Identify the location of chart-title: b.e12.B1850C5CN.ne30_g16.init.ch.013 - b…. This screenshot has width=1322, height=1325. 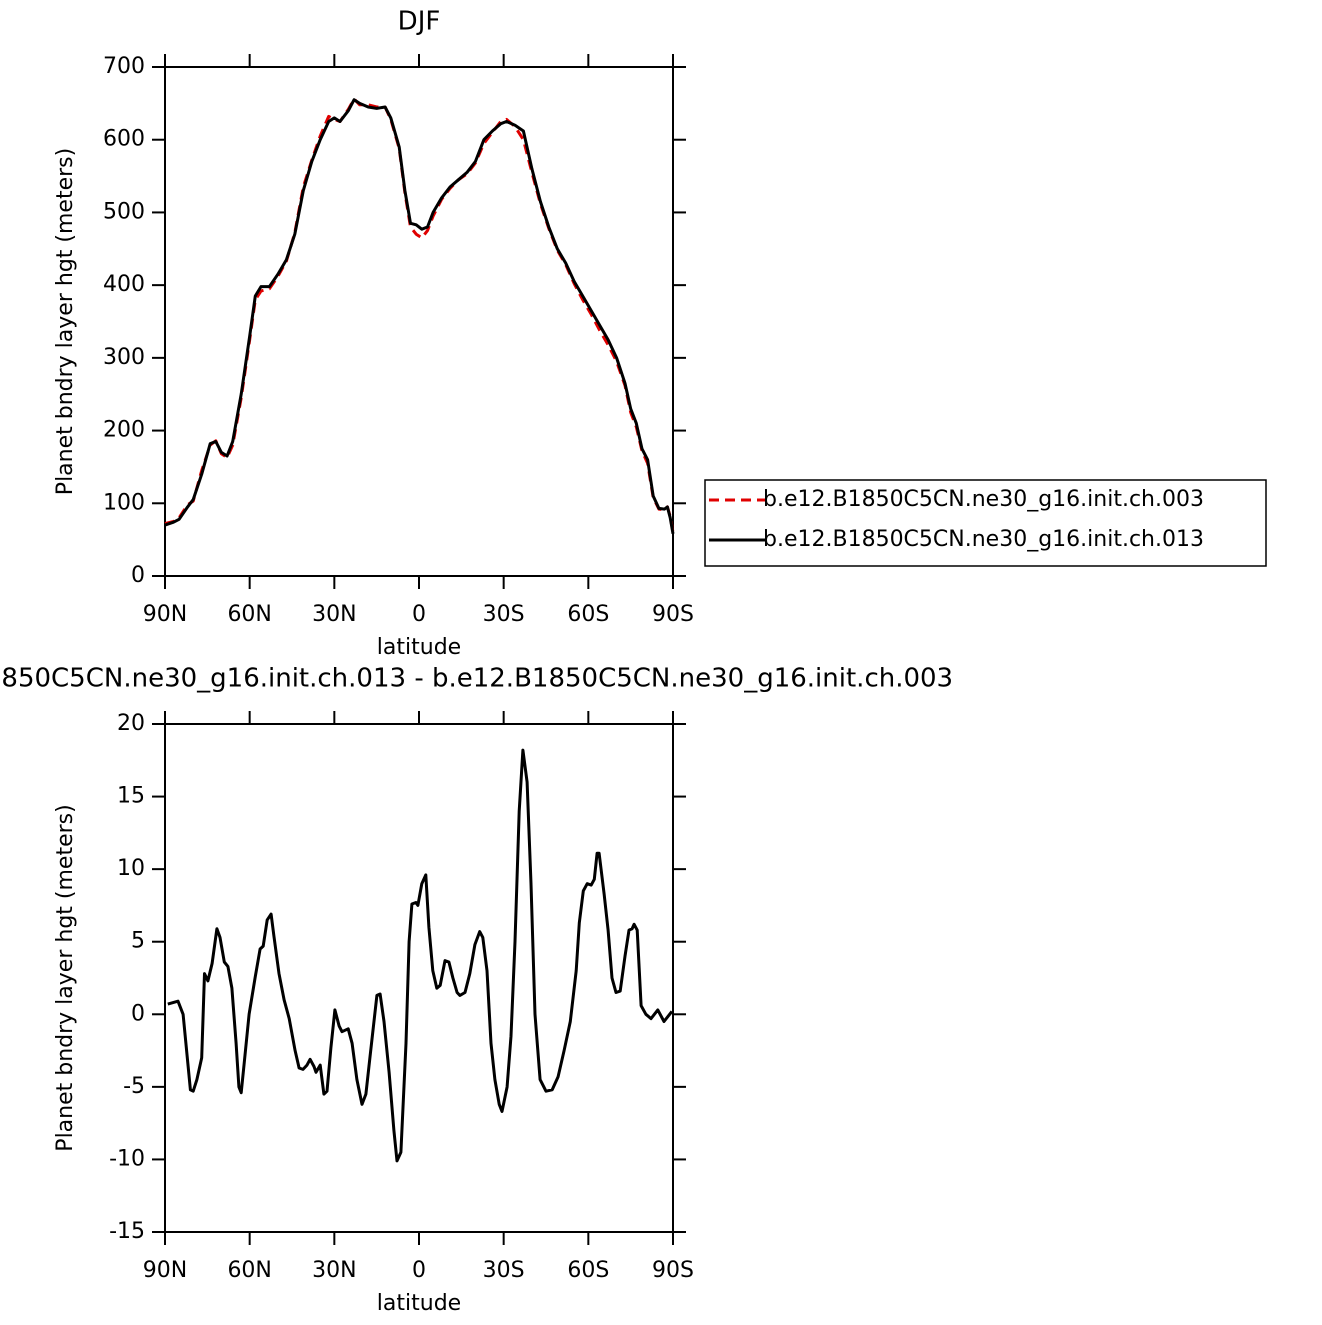
(476, 679).